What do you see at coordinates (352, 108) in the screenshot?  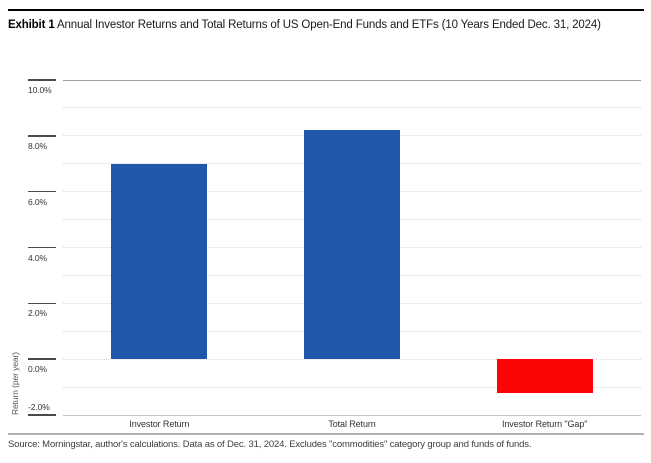 I see `gridline-9pct` at bounding box center [352, 108].